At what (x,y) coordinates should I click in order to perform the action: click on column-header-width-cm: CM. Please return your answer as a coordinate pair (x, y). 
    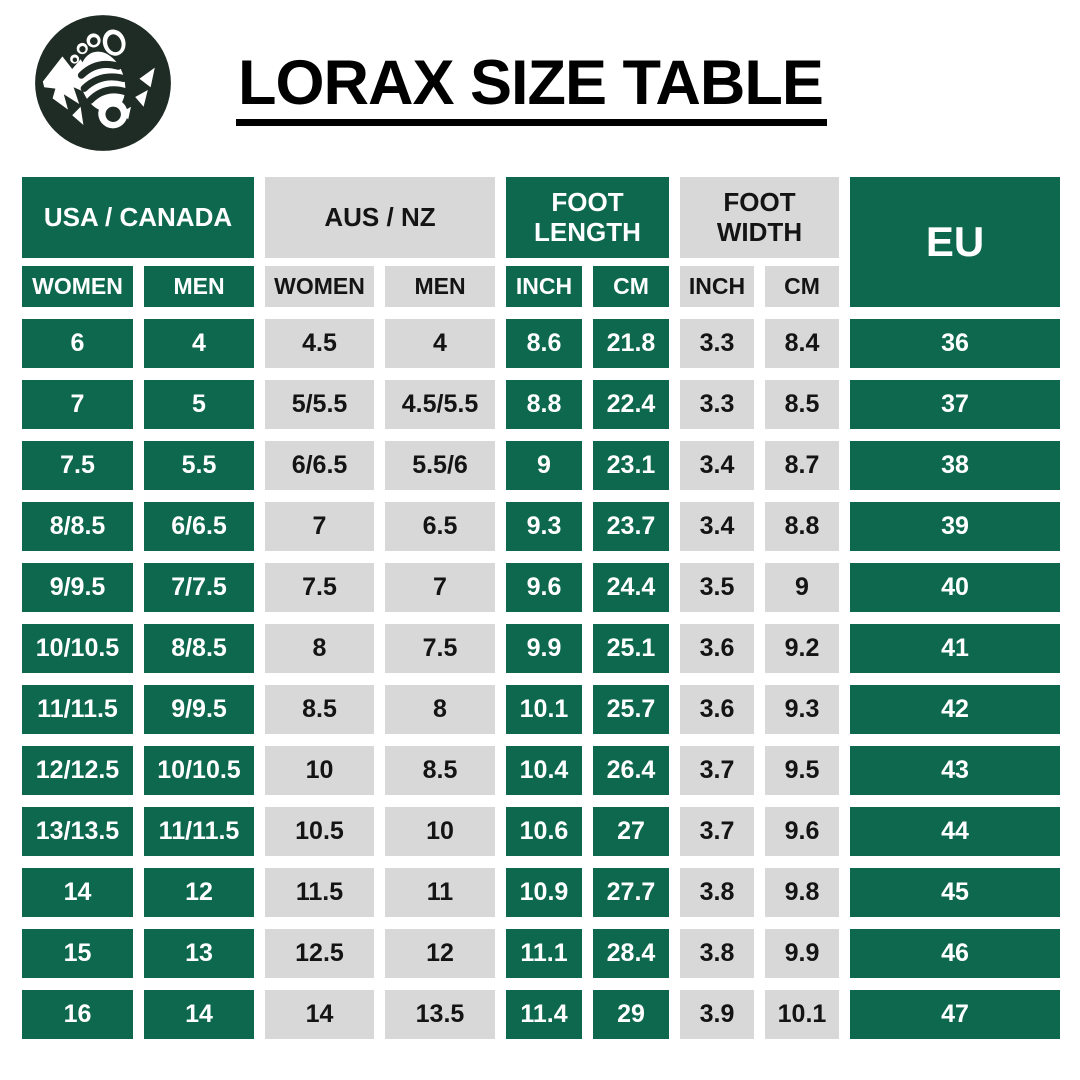
    Looking at the image, I should click on (802, 286).